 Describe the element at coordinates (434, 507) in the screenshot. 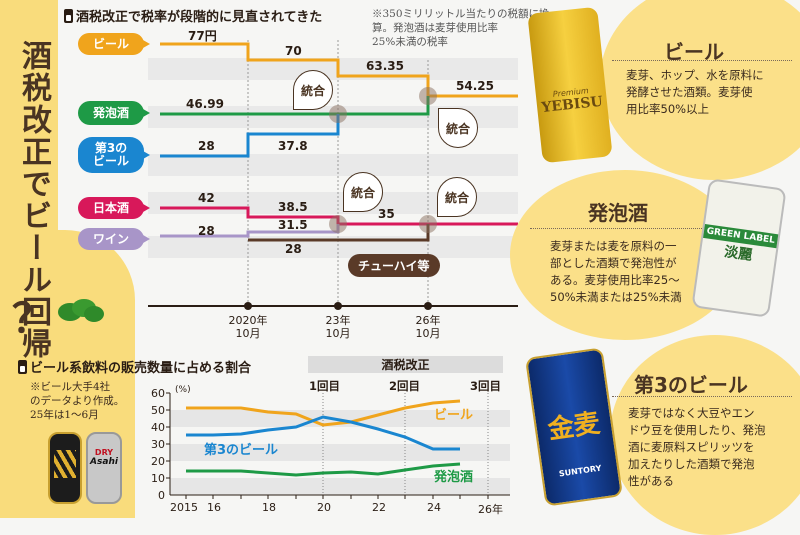

I see `x-tick-24: 24` at that location.